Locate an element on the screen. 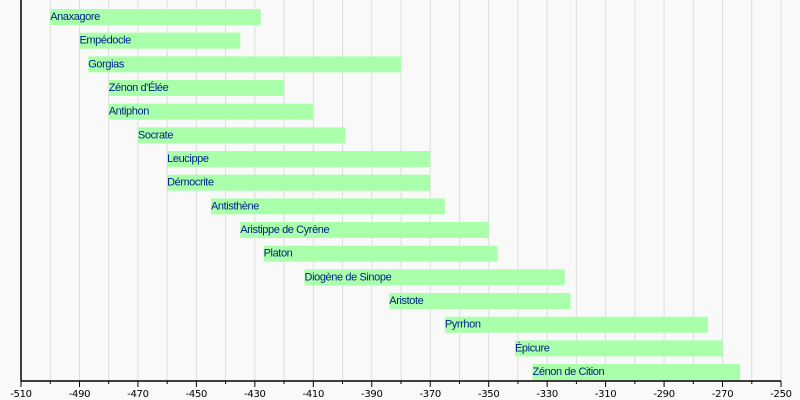 The height and width of the screenshot is (400, 800). x-tick-label: -290 is located at coordinates (664, 394).